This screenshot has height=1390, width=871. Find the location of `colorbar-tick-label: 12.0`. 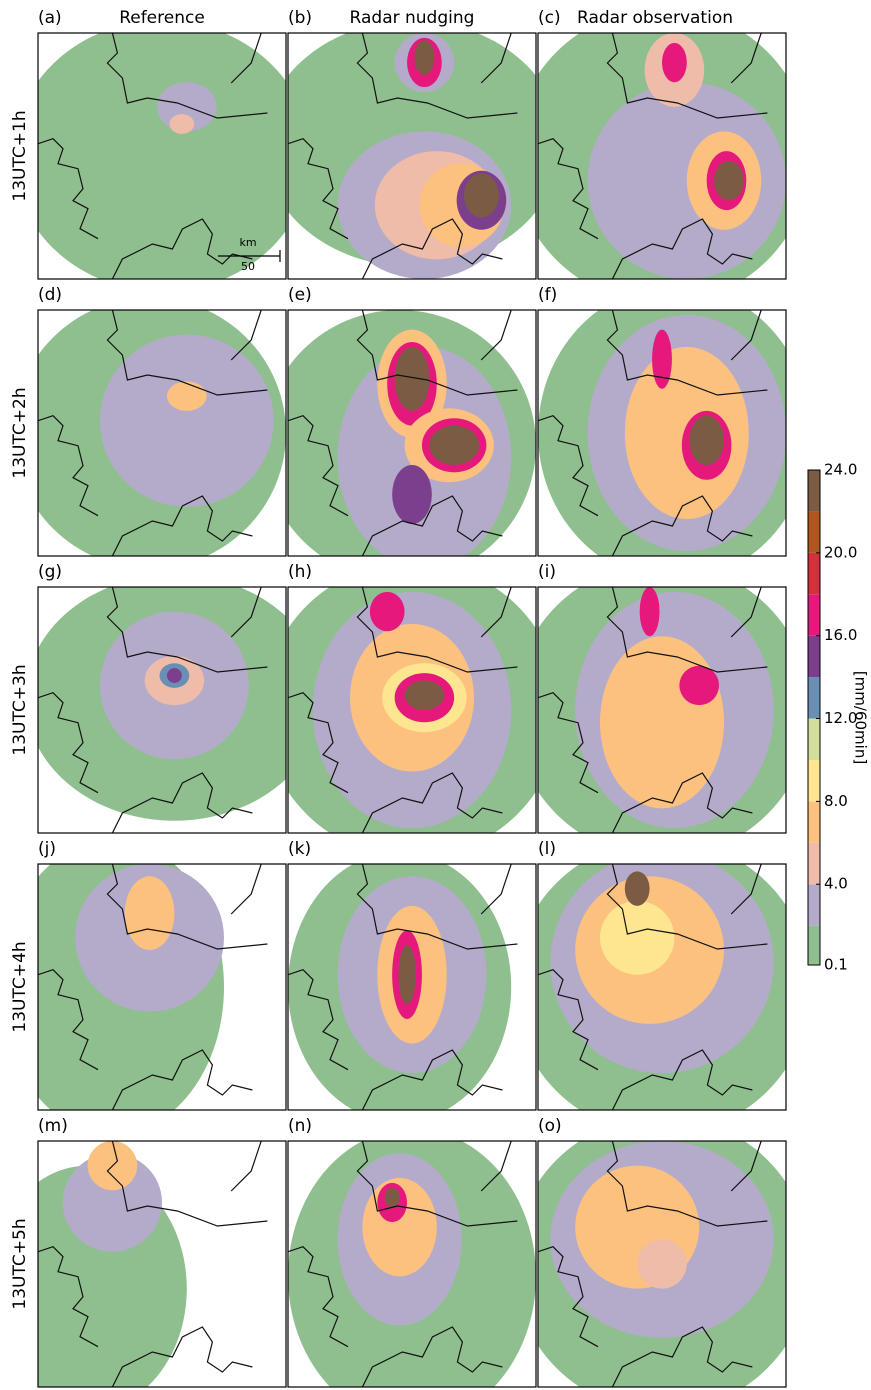

colorbar-tick-label: 12.0 is located at coordinates (840, 718).